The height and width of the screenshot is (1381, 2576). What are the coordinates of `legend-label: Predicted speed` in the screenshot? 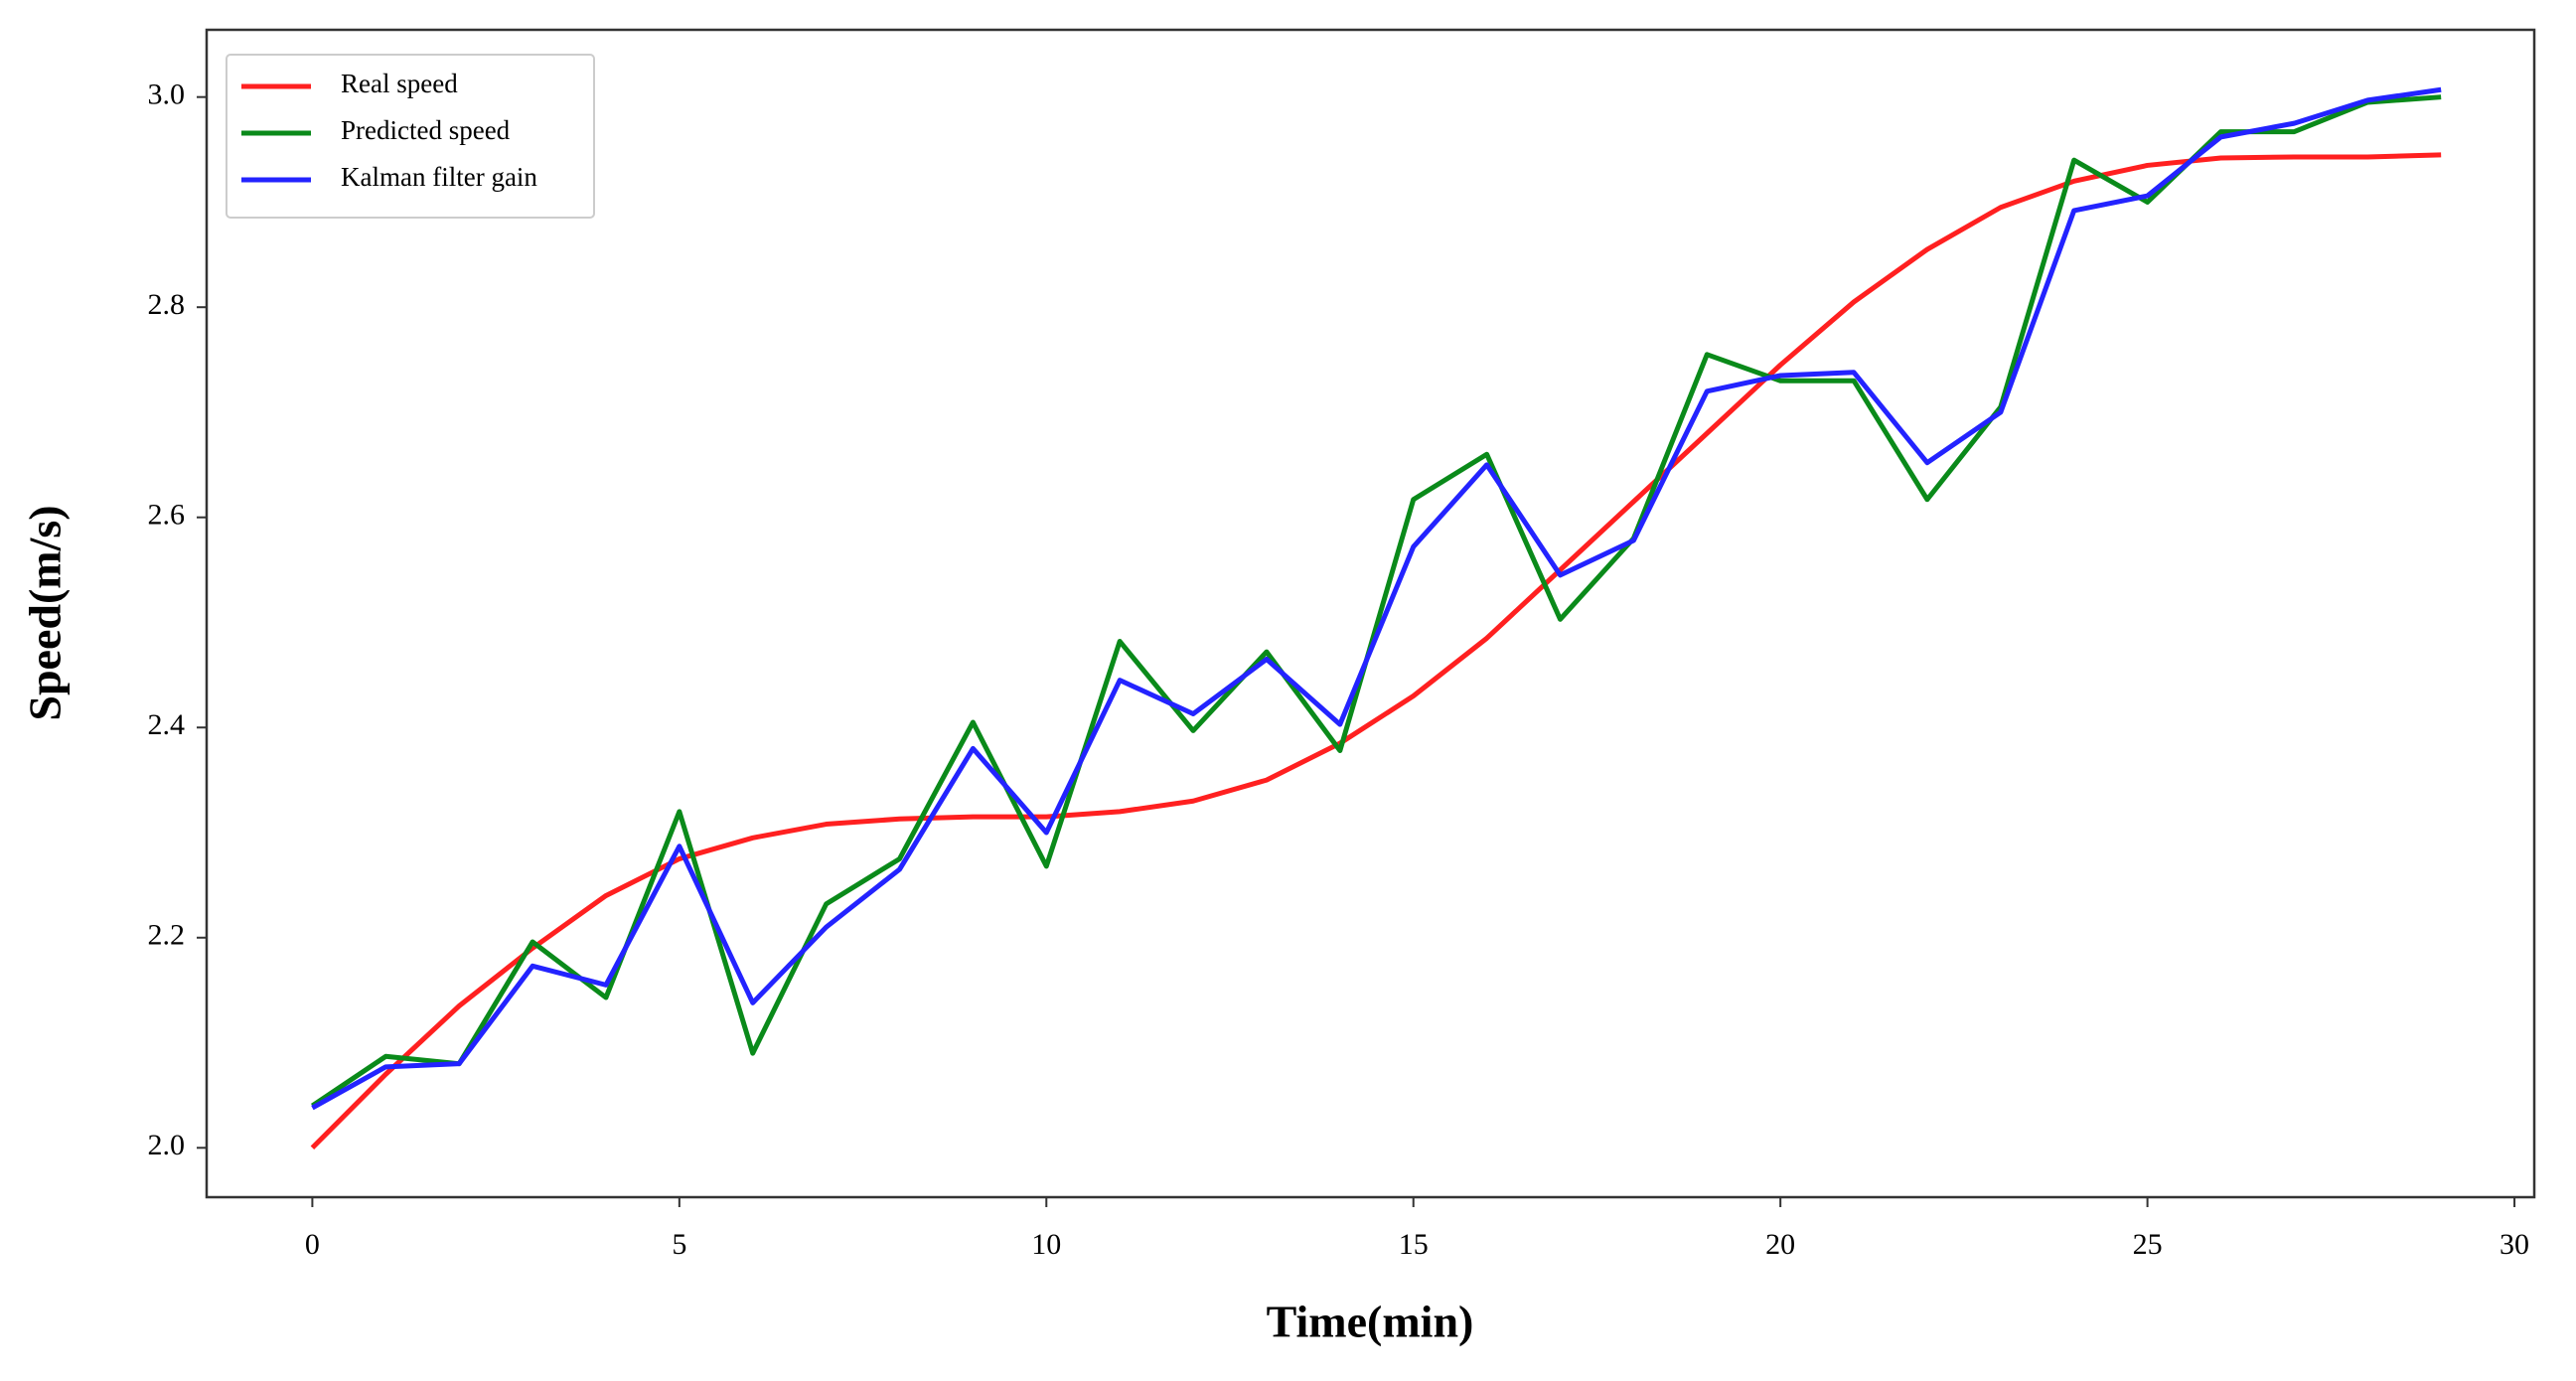 It's located at (426, 130).